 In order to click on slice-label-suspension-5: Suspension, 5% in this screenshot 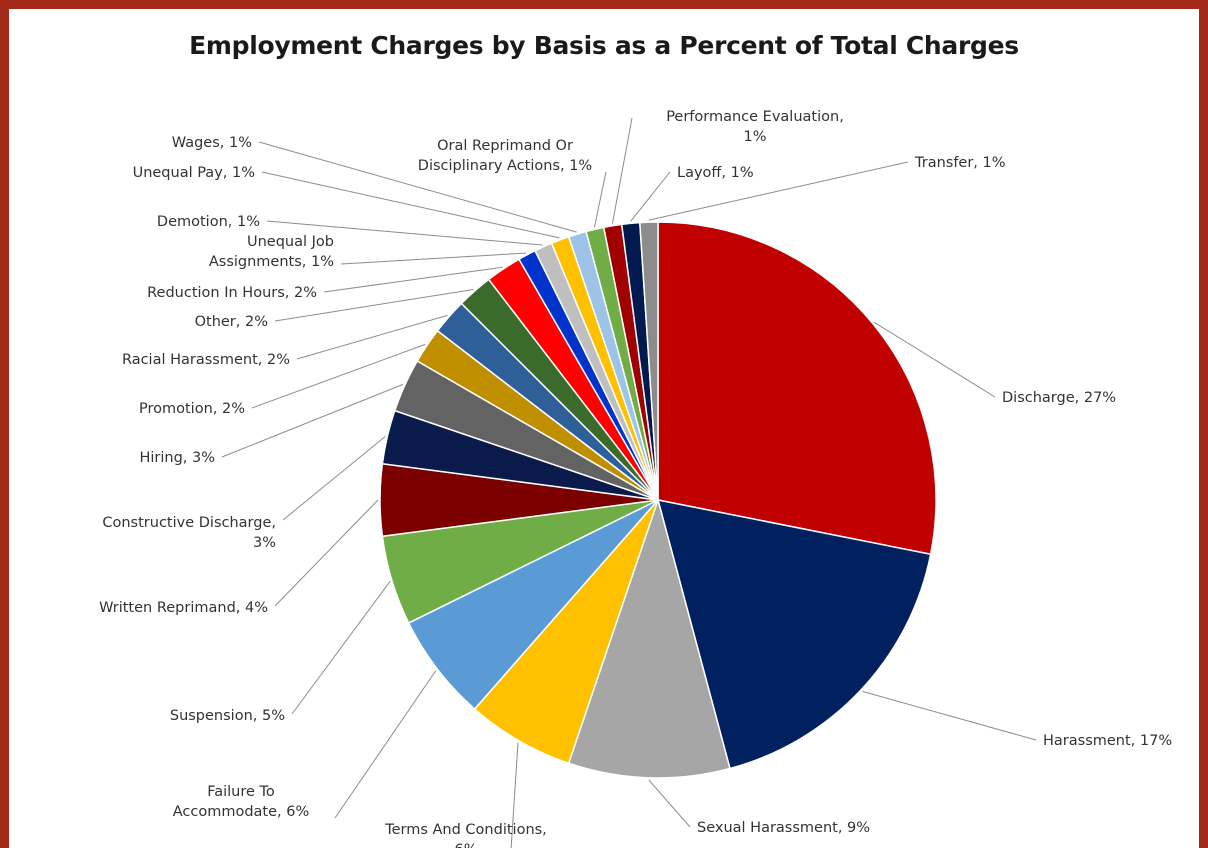, I will do `click(227, 716)`.